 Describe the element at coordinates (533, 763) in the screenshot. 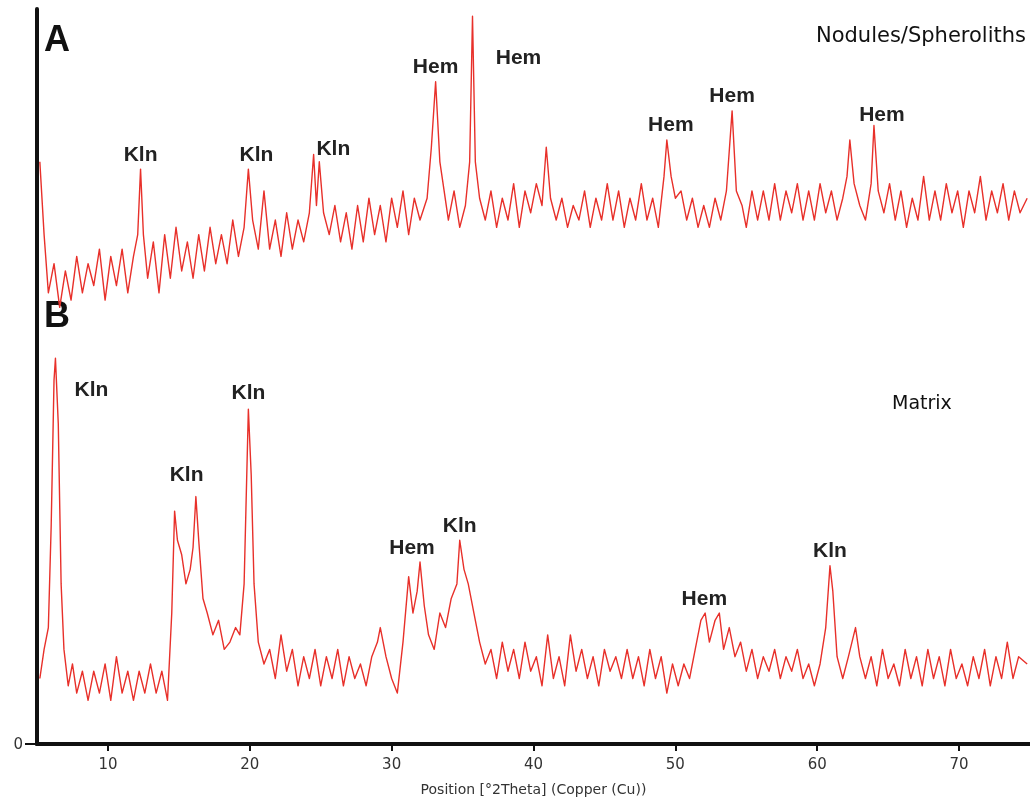

I see `x-tick-label: 40` at that location.